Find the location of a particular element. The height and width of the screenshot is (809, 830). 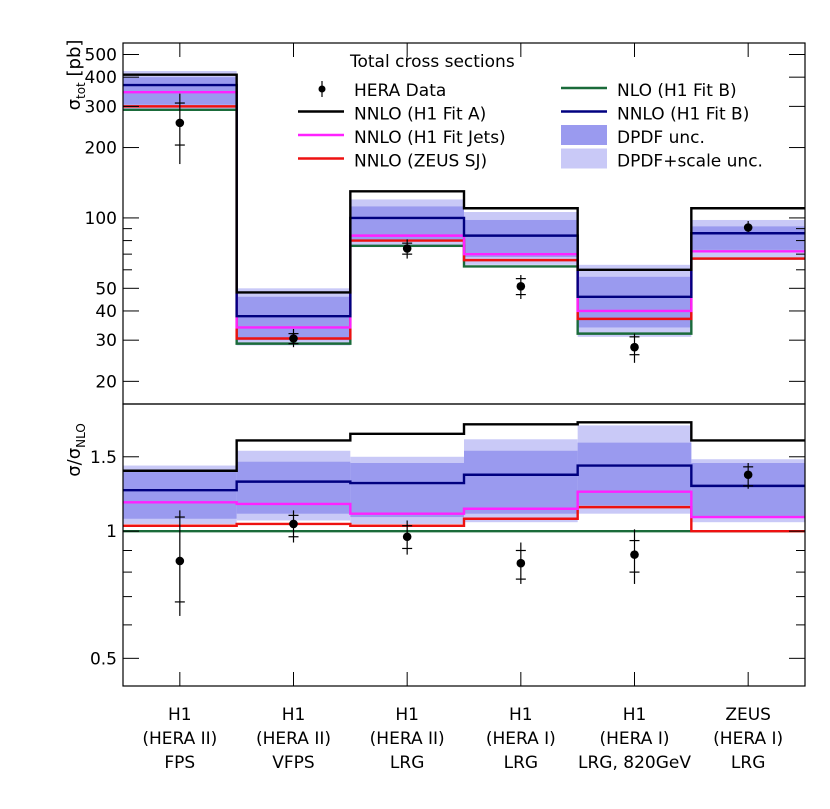

y-tick-label: 30 is located at coordinates (106, 341).